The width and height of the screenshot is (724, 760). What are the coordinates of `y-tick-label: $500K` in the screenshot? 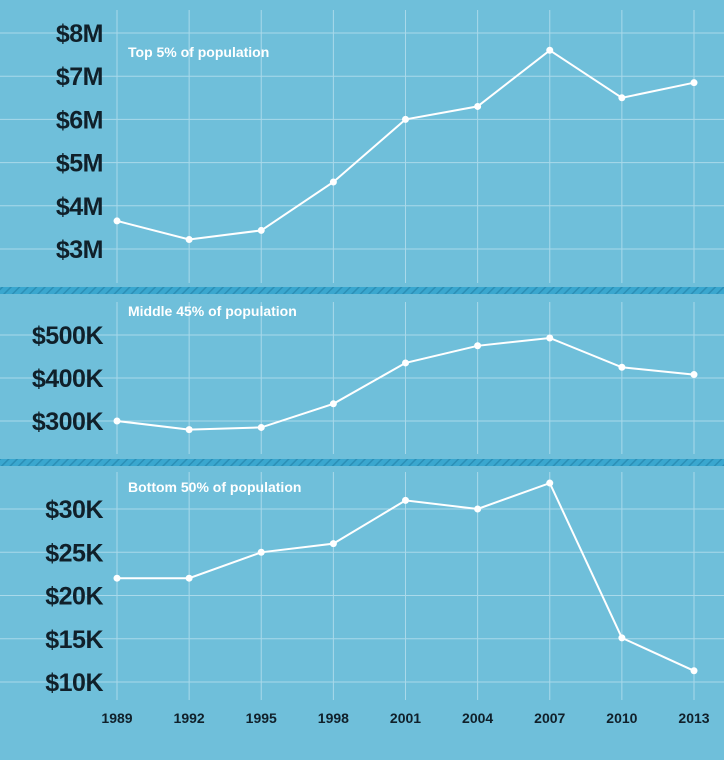 It's located at (68, 336).